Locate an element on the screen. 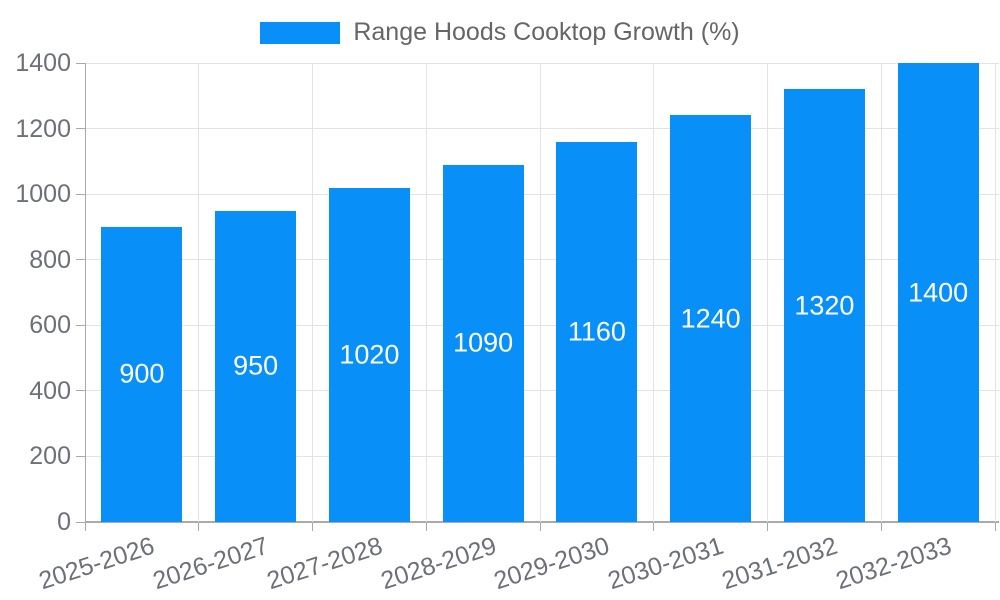  y-axis-label: 400 is located at coordinates (50, 390).